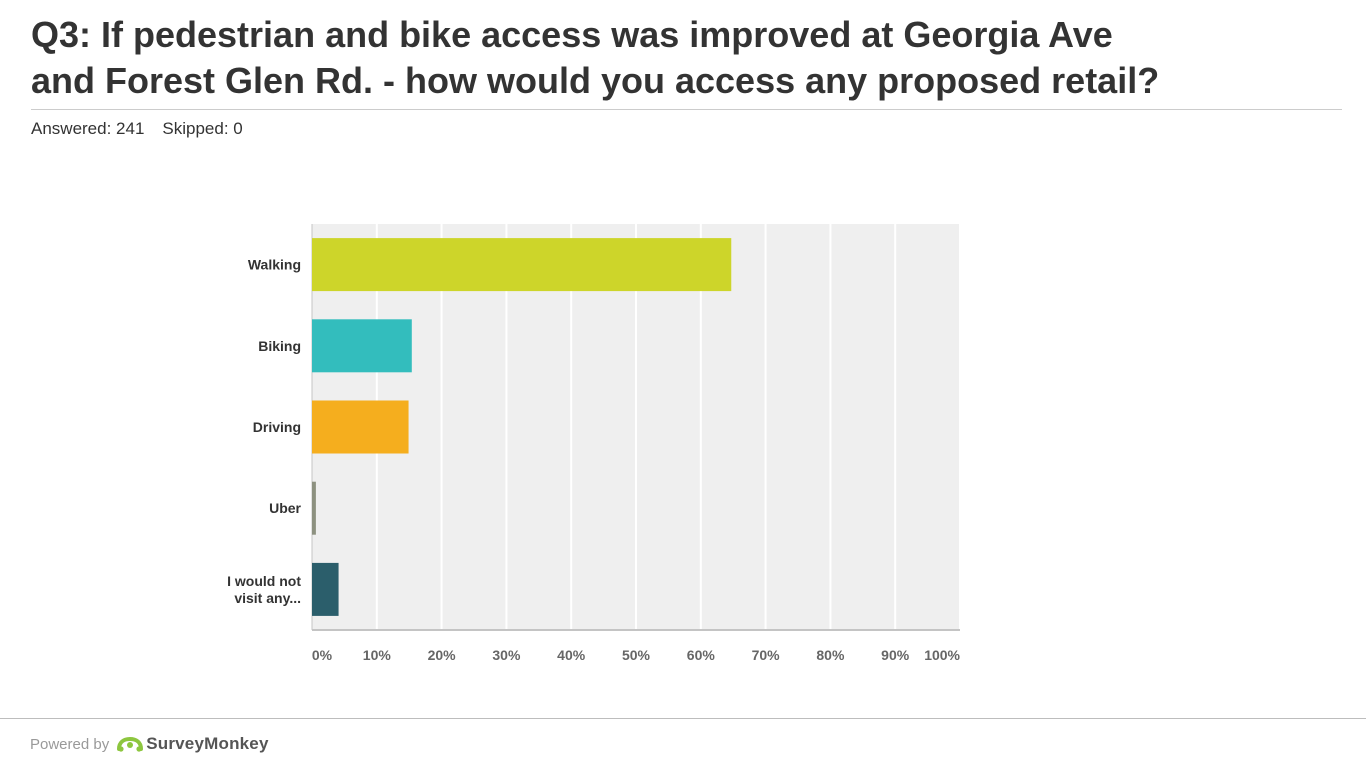  I want to click on x-tick-label: 20%, so click(442, 655).